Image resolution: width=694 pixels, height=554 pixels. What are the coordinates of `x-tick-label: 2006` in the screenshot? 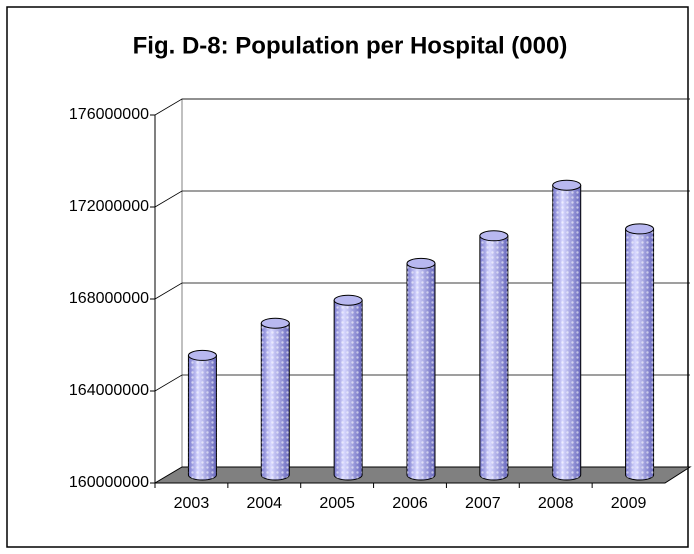 It's located at (410, 503).